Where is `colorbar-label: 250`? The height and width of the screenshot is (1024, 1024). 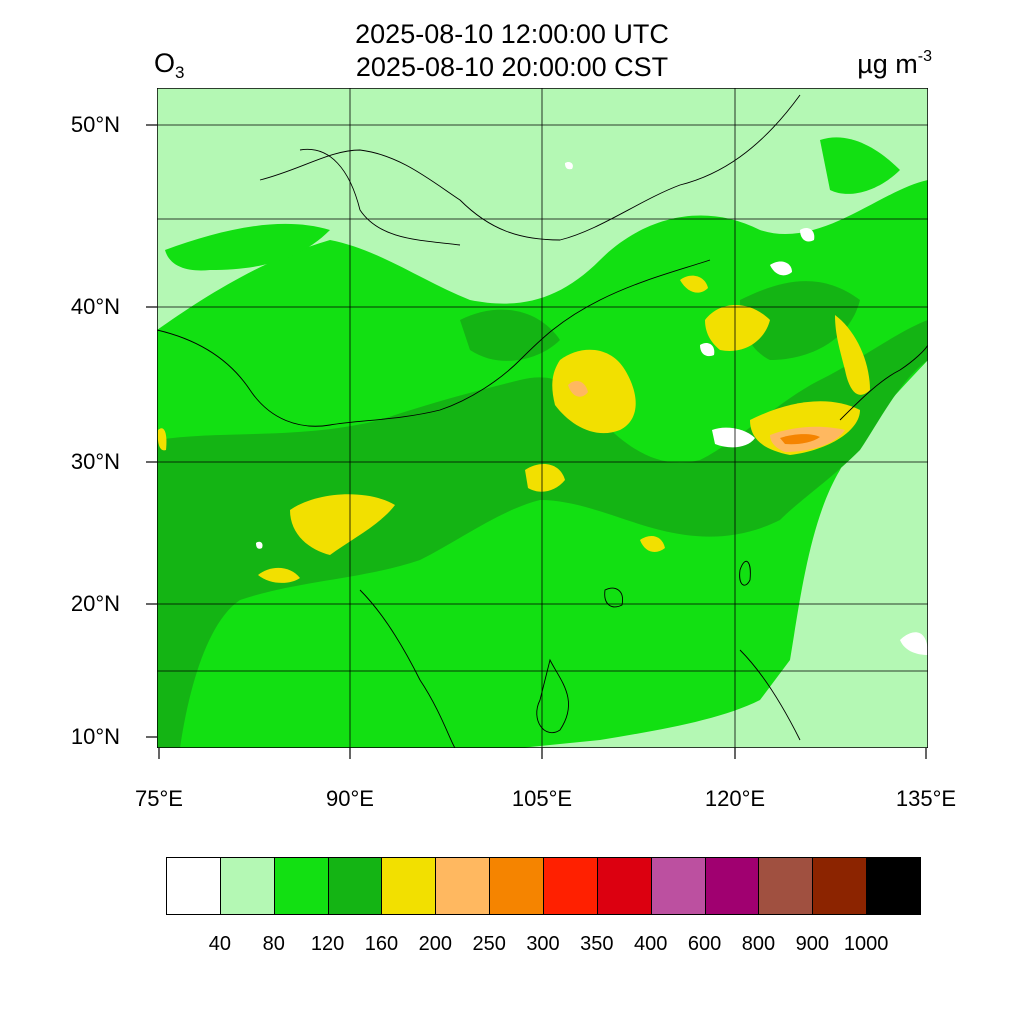 colorbar-label: 250 is located at coordinates (489, 944).